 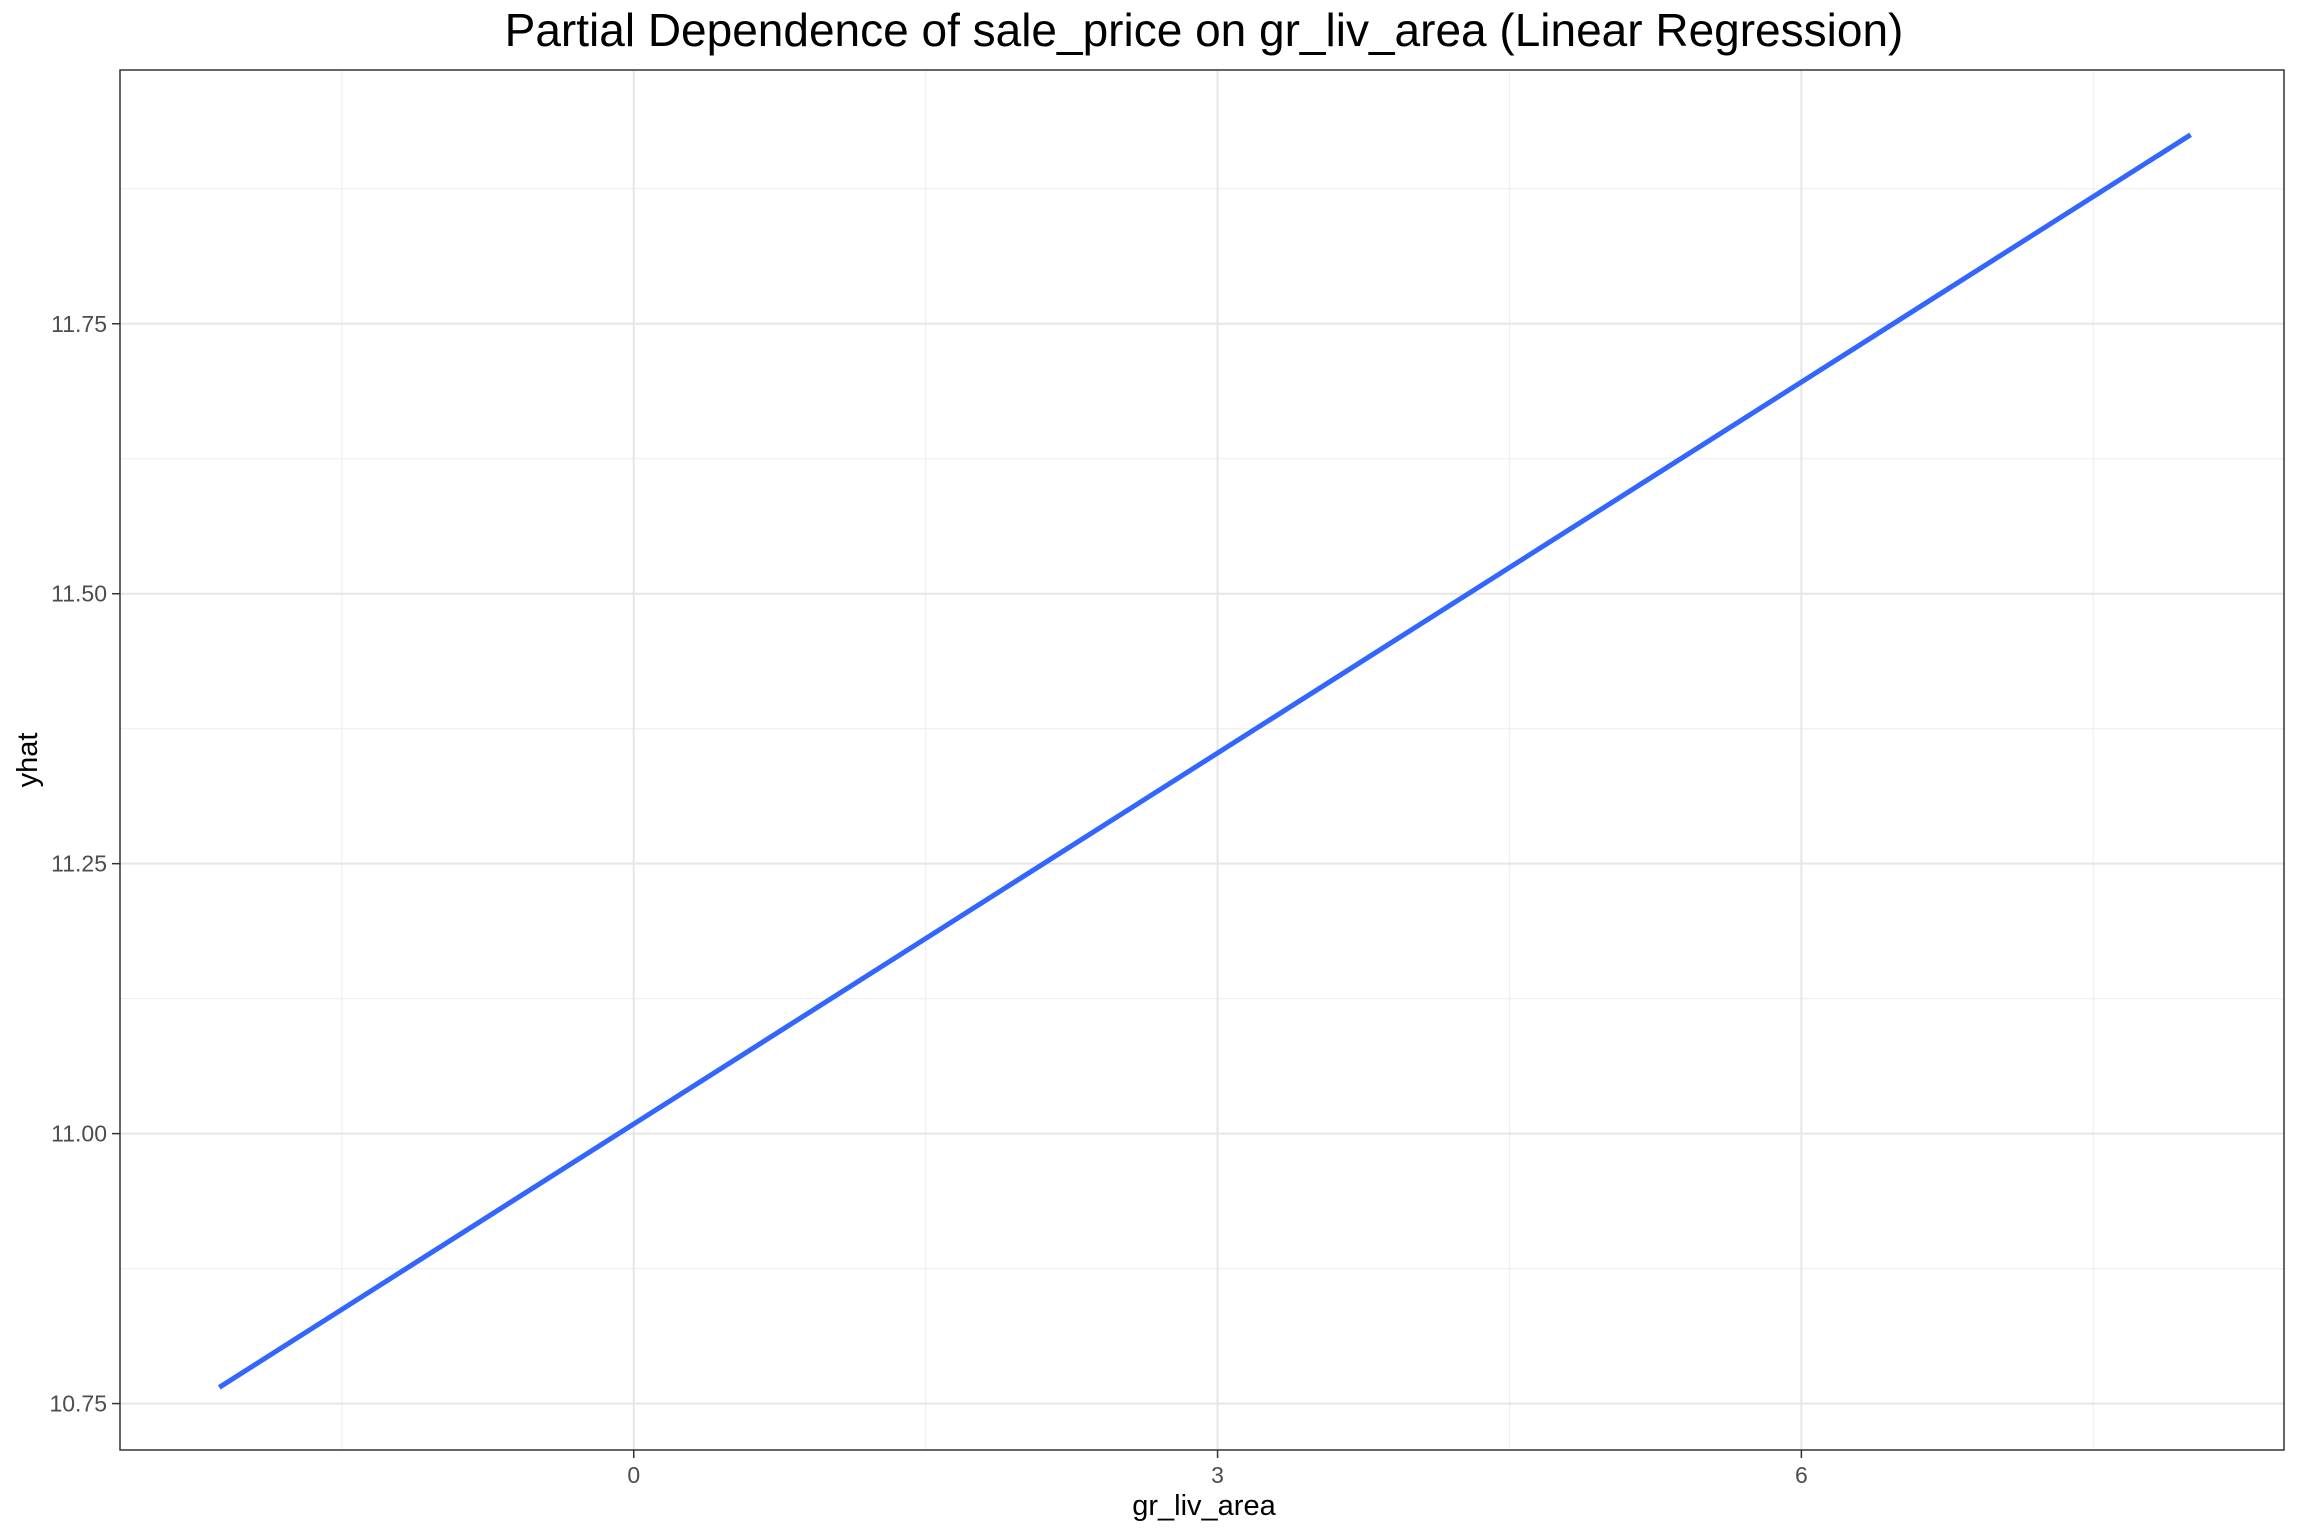 What do you see at coordinates (79, 1134) in the screenshot?
I see `y-tick-label: 11.00` at bounding box center [79, 1134].